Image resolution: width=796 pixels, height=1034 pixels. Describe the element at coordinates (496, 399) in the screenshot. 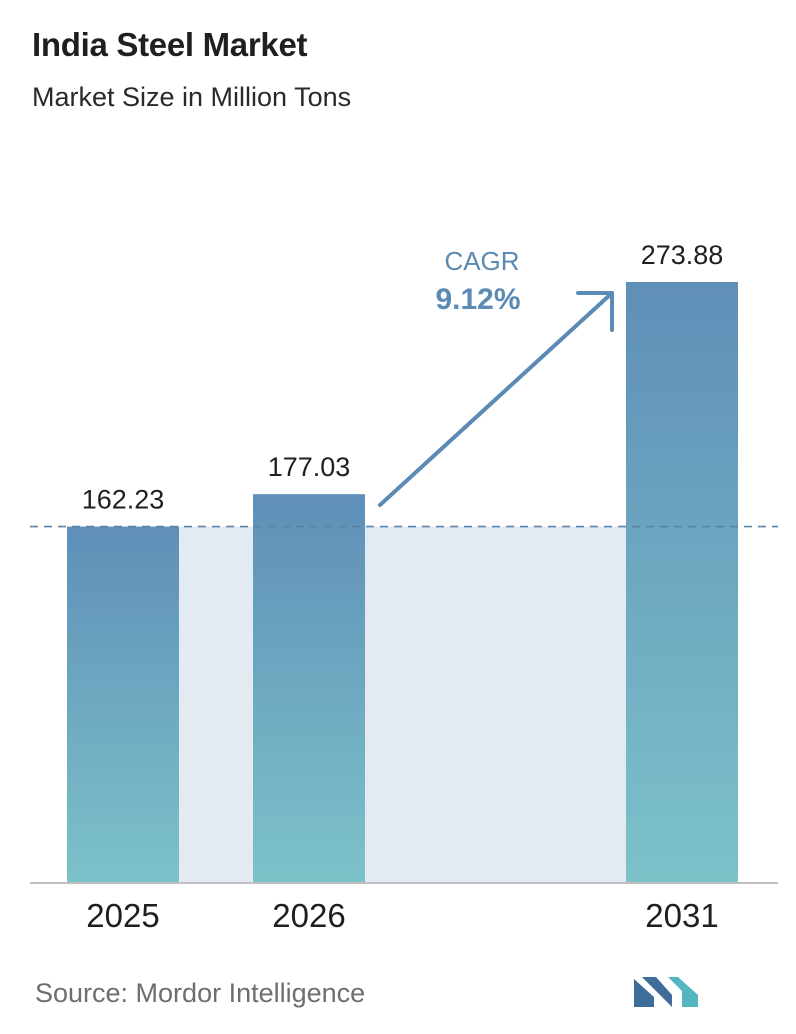

I see `cagr-arrow` at that location.